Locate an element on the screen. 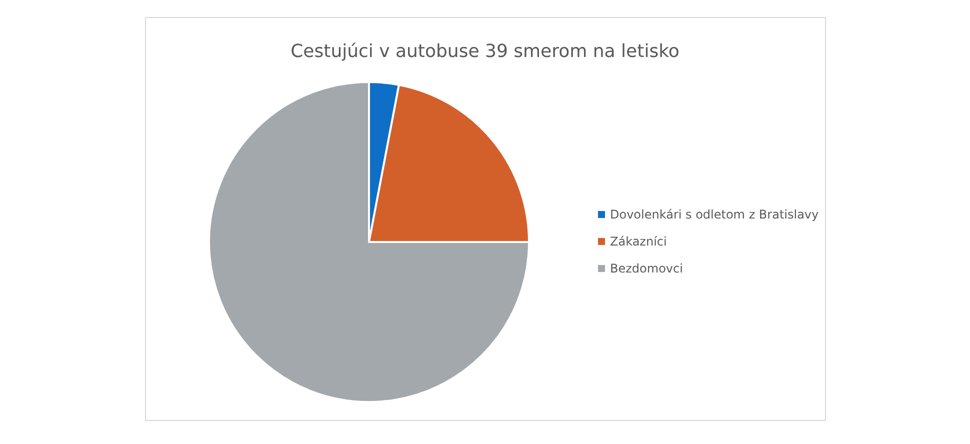  legend-label: Zákazníci is located at coordinates (638, 241).